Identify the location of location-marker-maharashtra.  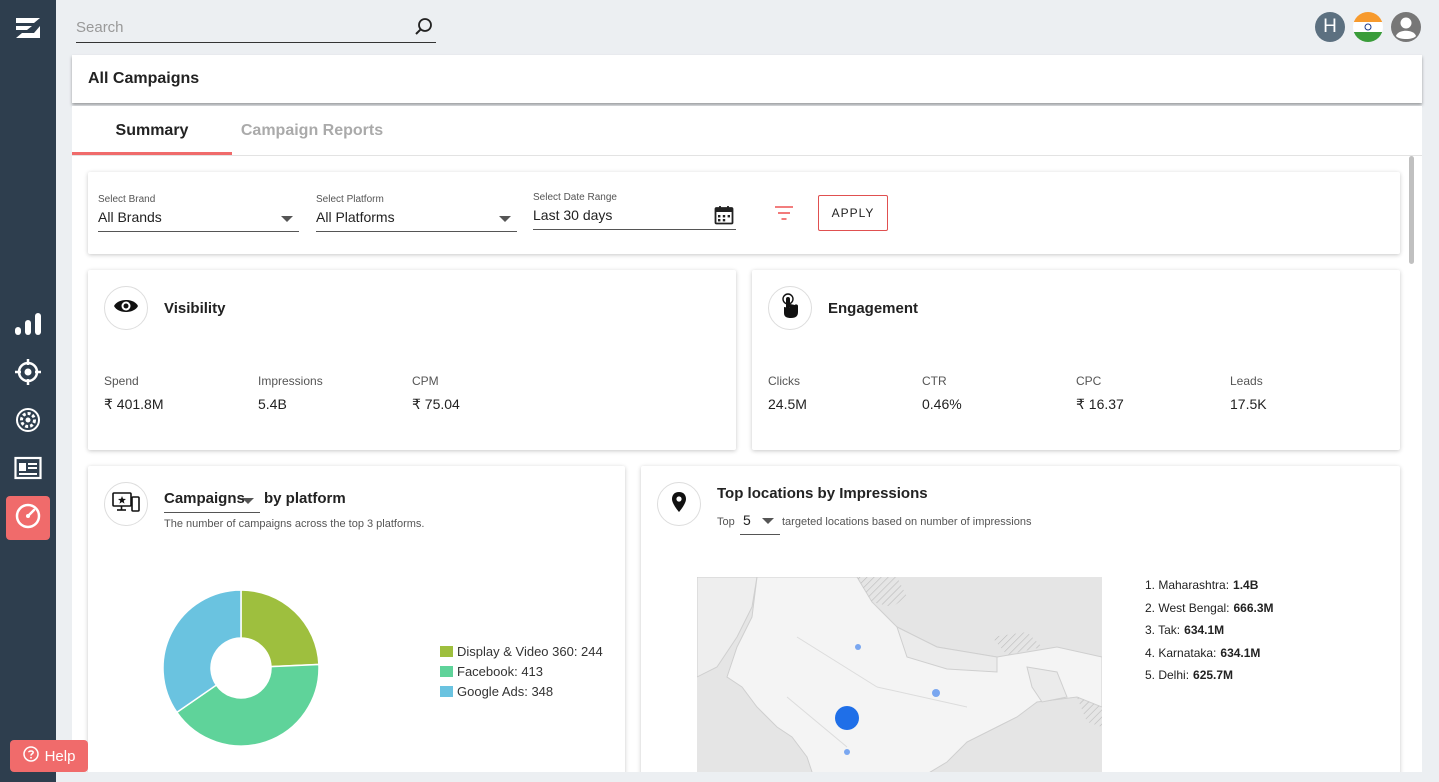
(847, 718).